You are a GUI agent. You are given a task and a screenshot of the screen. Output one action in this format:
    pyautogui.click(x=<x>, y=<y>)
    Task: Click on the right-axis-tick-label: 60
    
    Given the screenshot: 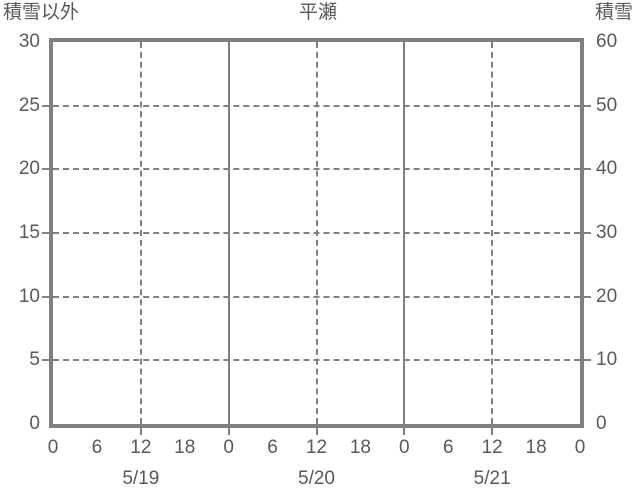 What is the action you would take?
    pyautogui.click(x=607, y=41)
    